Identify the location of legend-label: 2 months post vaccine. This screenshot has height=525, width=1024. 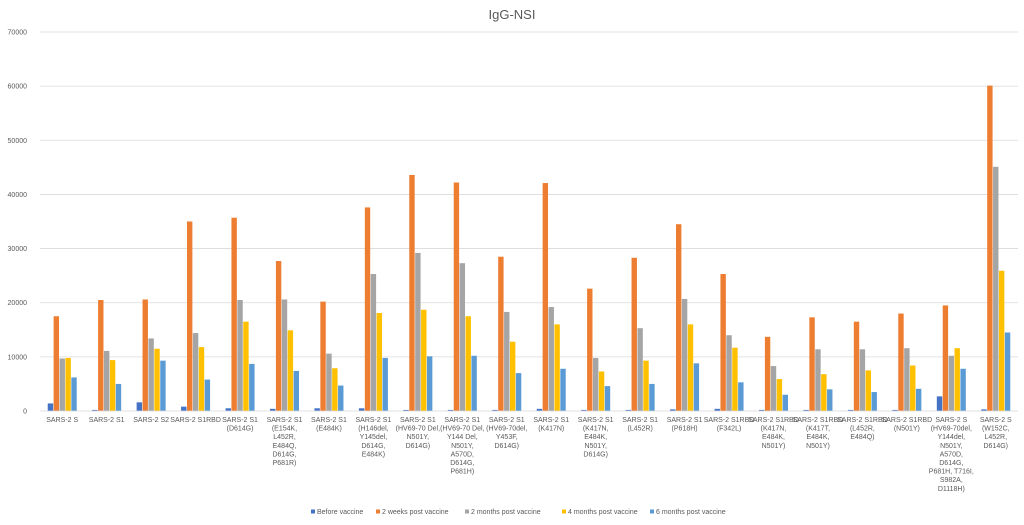
(506, 512).